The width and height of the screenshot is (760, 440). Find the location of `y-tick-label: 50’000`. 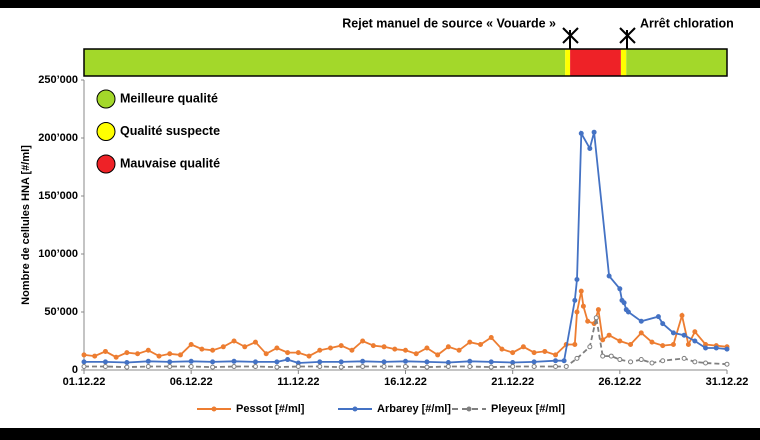

y-tick-label: 50’000 is located at coordinates (61, 312).